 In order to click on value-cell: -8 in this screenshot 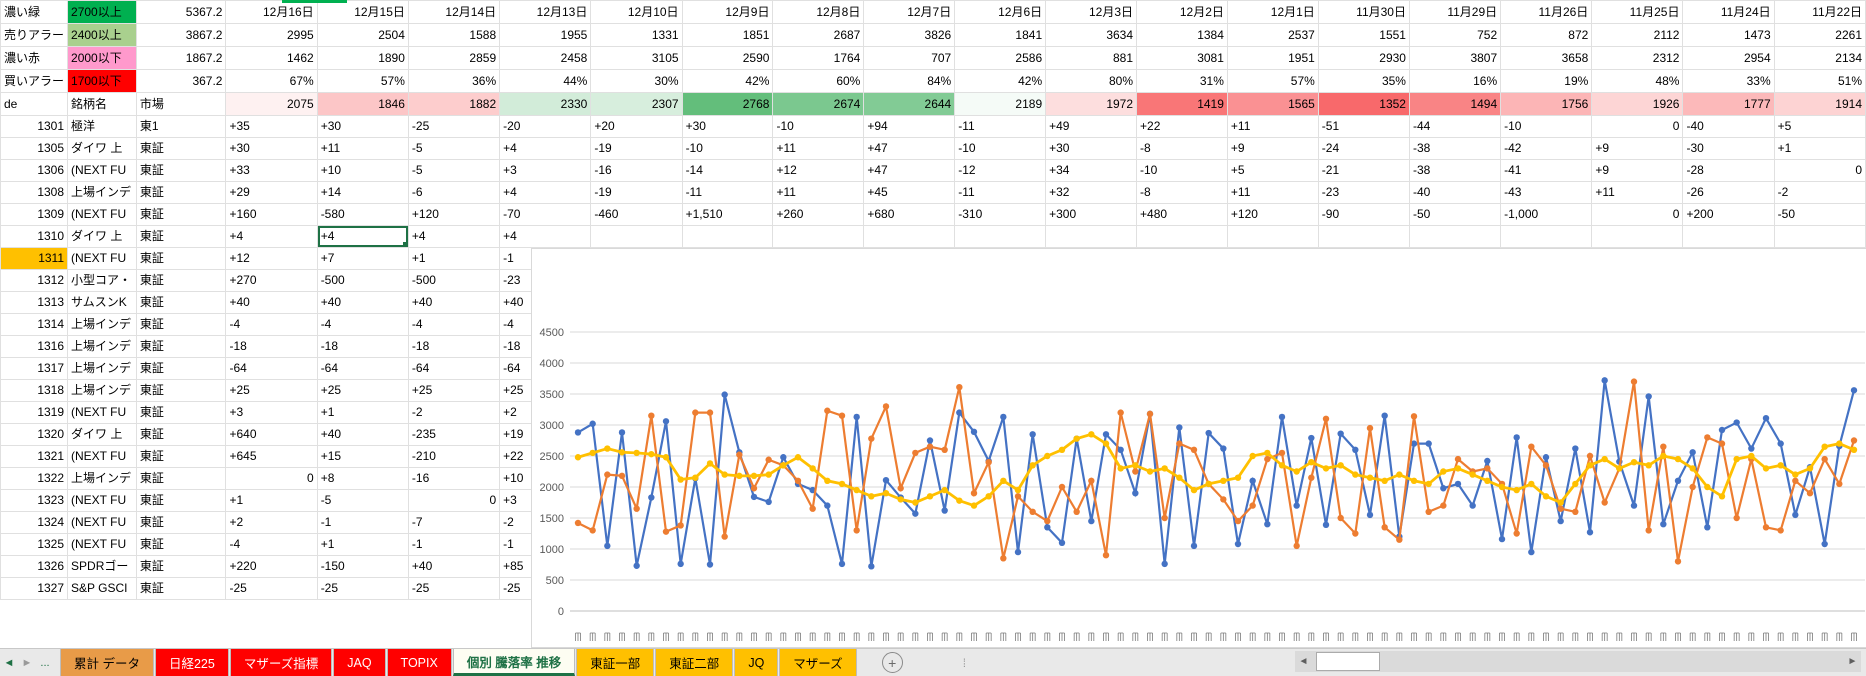, I will do `click(1182, 192)`.